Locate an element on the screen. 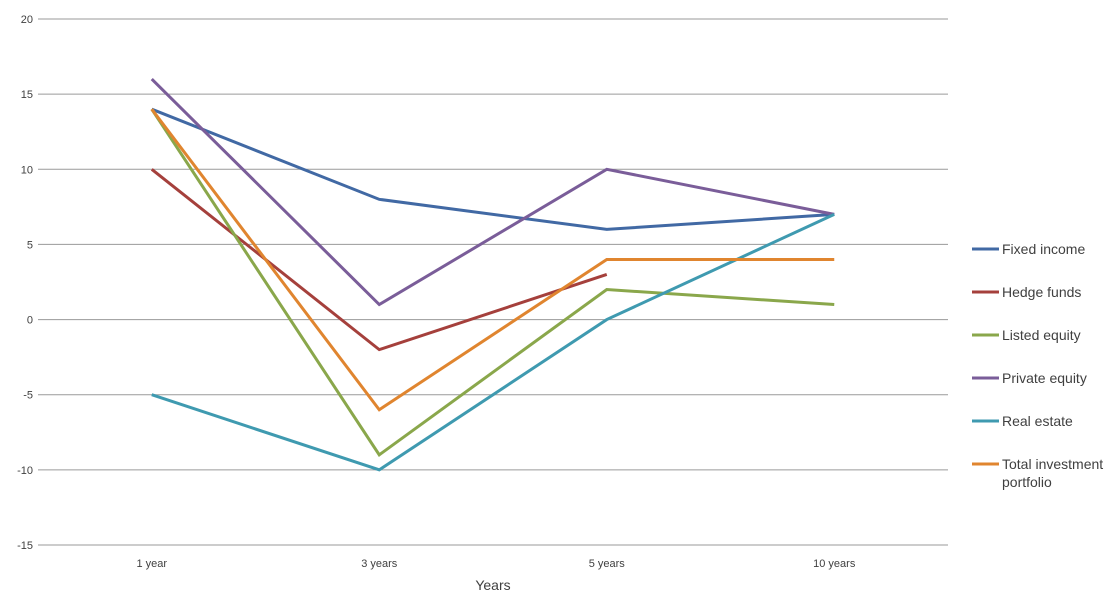 The height and width of the screenshot is (591, 1117). x-axis-title: Years is located at coordinates (492, 584).